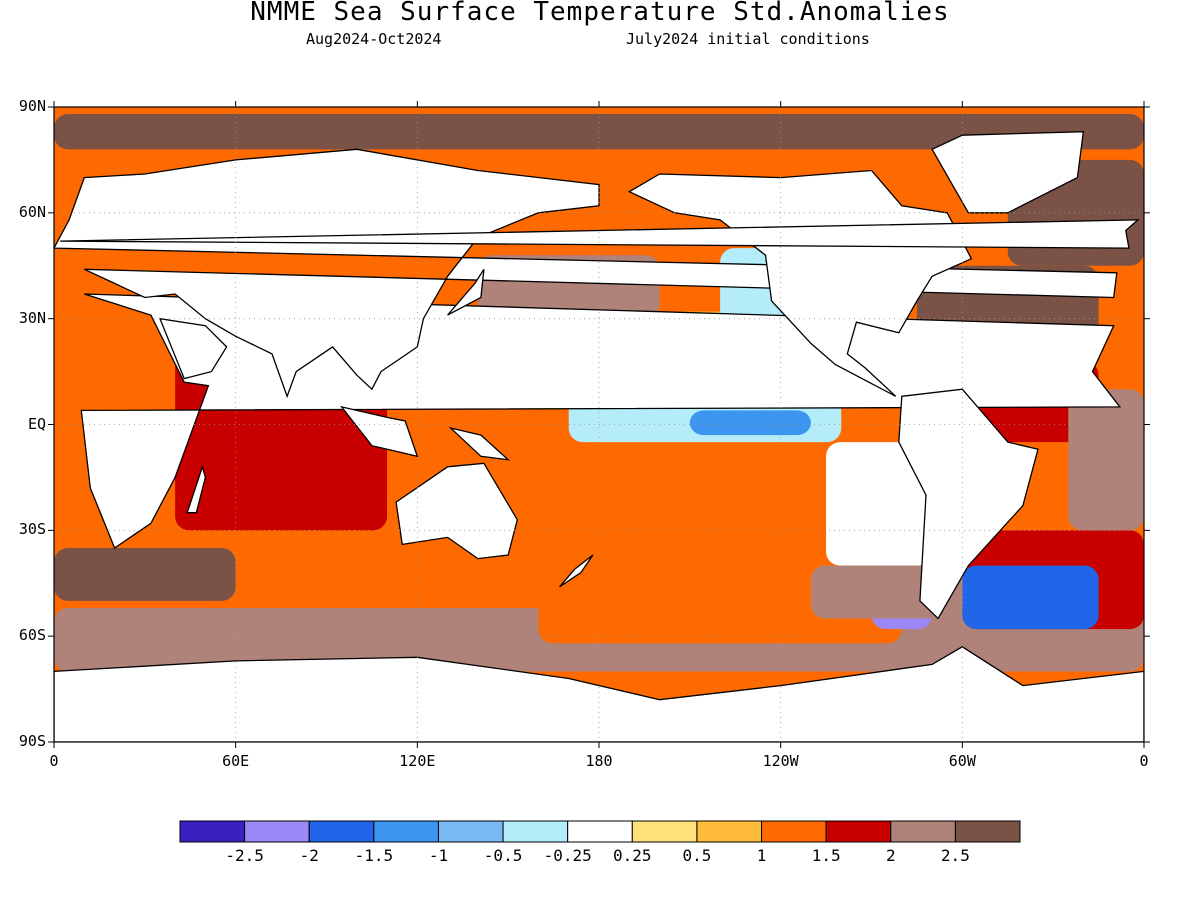  I want to click on lat-label: EQ, so click(36, 423).